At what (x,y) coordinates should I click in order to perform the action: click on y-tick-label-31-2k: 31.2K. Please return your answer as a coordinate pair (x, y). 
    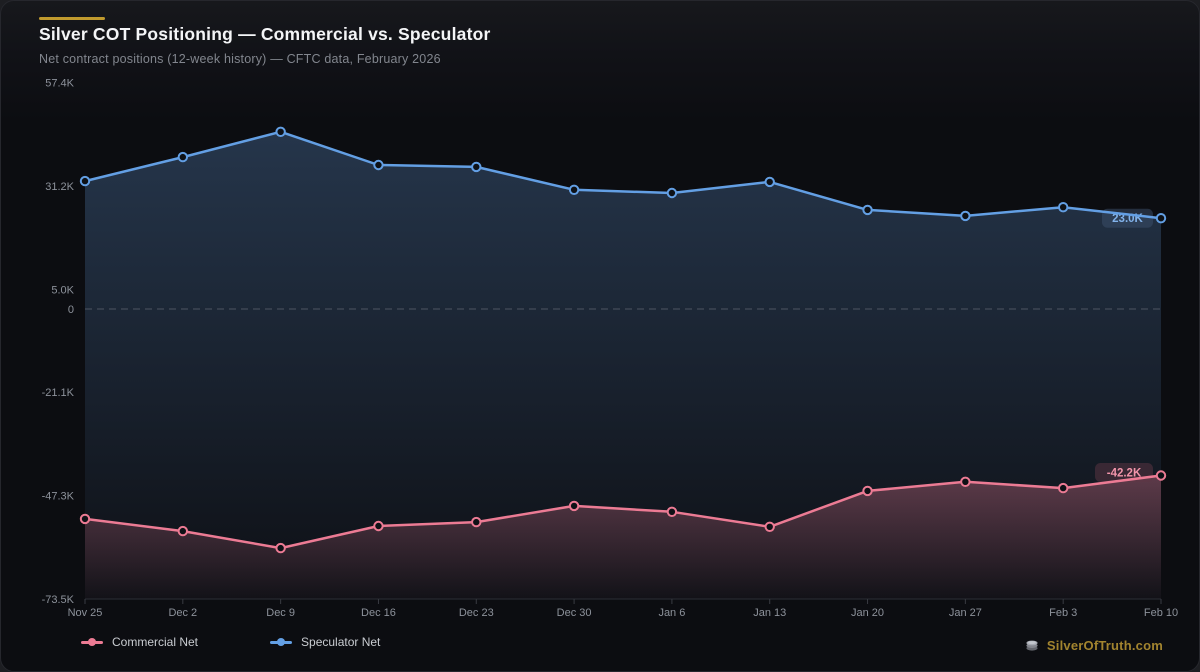
    Looking at the image, I should click on (59, 187).